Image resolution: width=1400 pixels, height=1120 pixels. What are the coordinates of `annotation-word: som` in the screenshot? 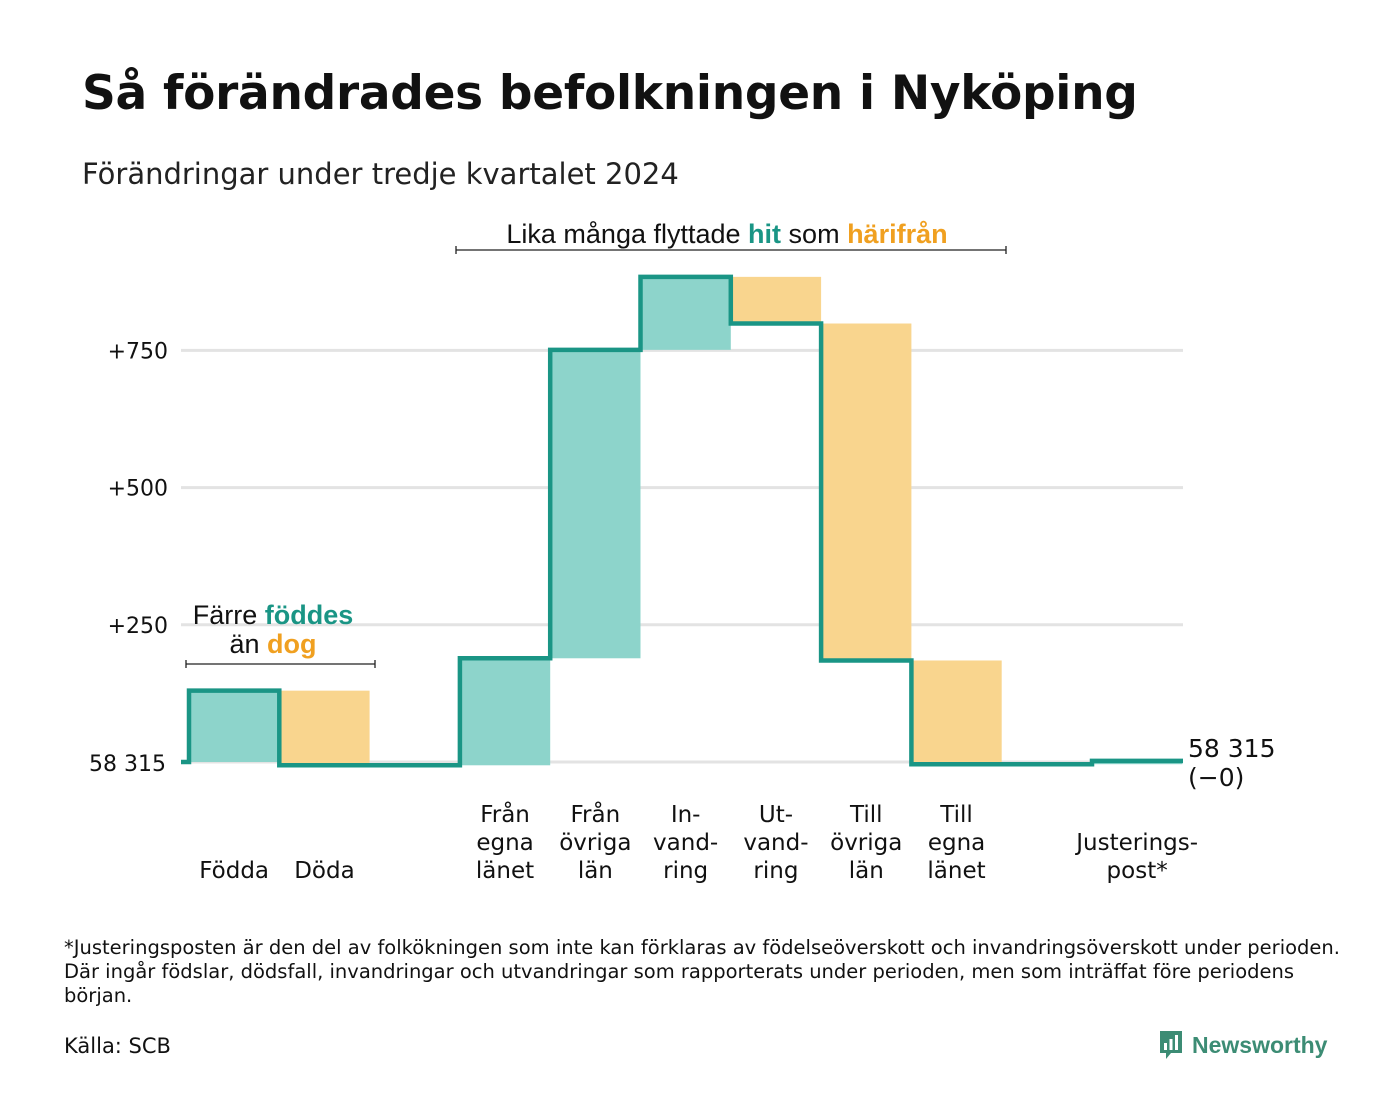 It's located at (814, 234).